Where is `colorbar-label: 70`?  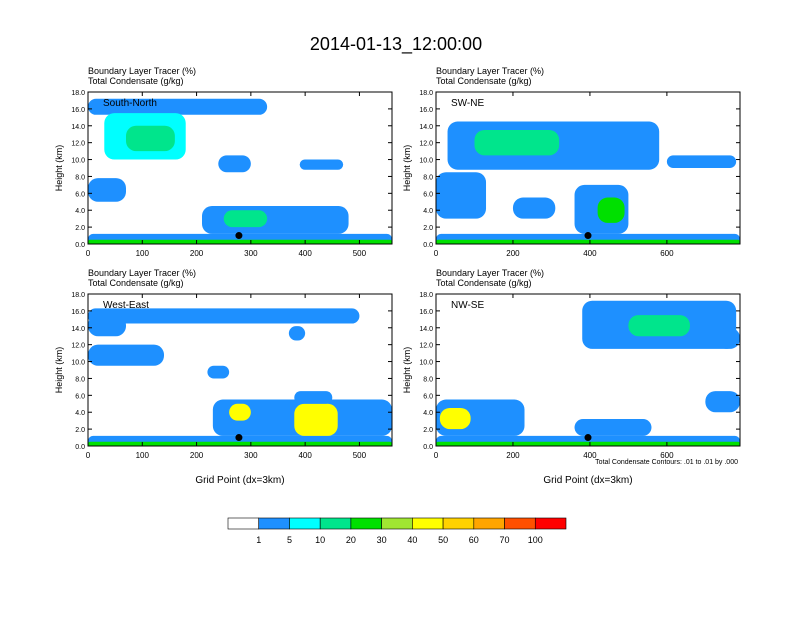
colorbar-label: 70 is located at coordinates (505, 540).